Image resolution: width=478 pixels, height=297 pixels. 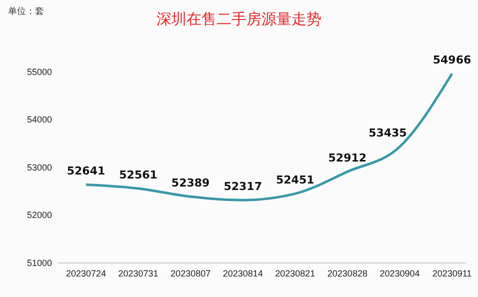 I want to click on data-label: 52451, so click(x=295, y=180).